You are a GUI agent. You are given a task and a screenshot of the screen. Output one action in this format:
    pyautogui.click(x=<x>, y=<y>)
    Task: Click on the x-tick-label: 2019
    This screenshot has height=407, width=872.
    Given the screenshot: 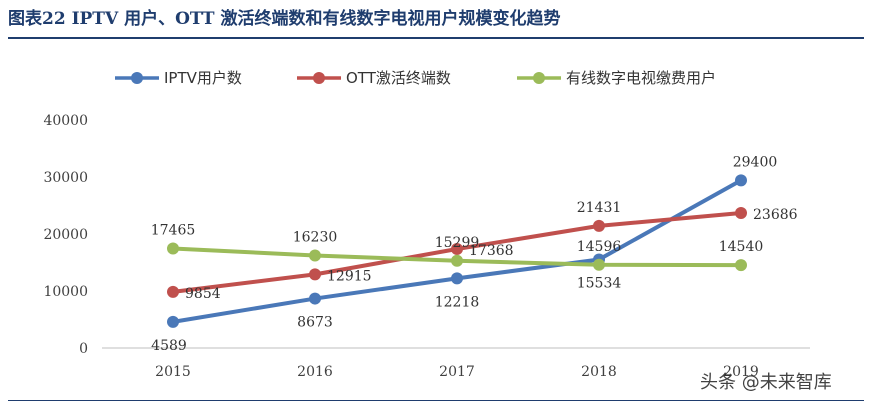 What is the action you would take?
    pyautogui.click(x=741, y=372)
    